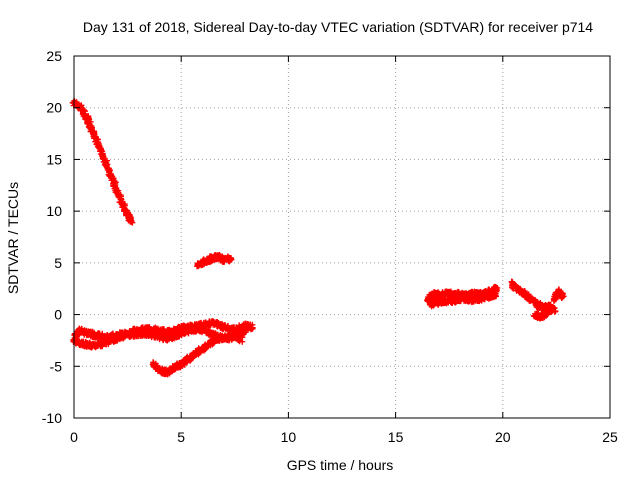  What do you see at coordinates (289, 437) in the screenshot?
I see `x-tick-label: 10` at bounding box center [289, 437].